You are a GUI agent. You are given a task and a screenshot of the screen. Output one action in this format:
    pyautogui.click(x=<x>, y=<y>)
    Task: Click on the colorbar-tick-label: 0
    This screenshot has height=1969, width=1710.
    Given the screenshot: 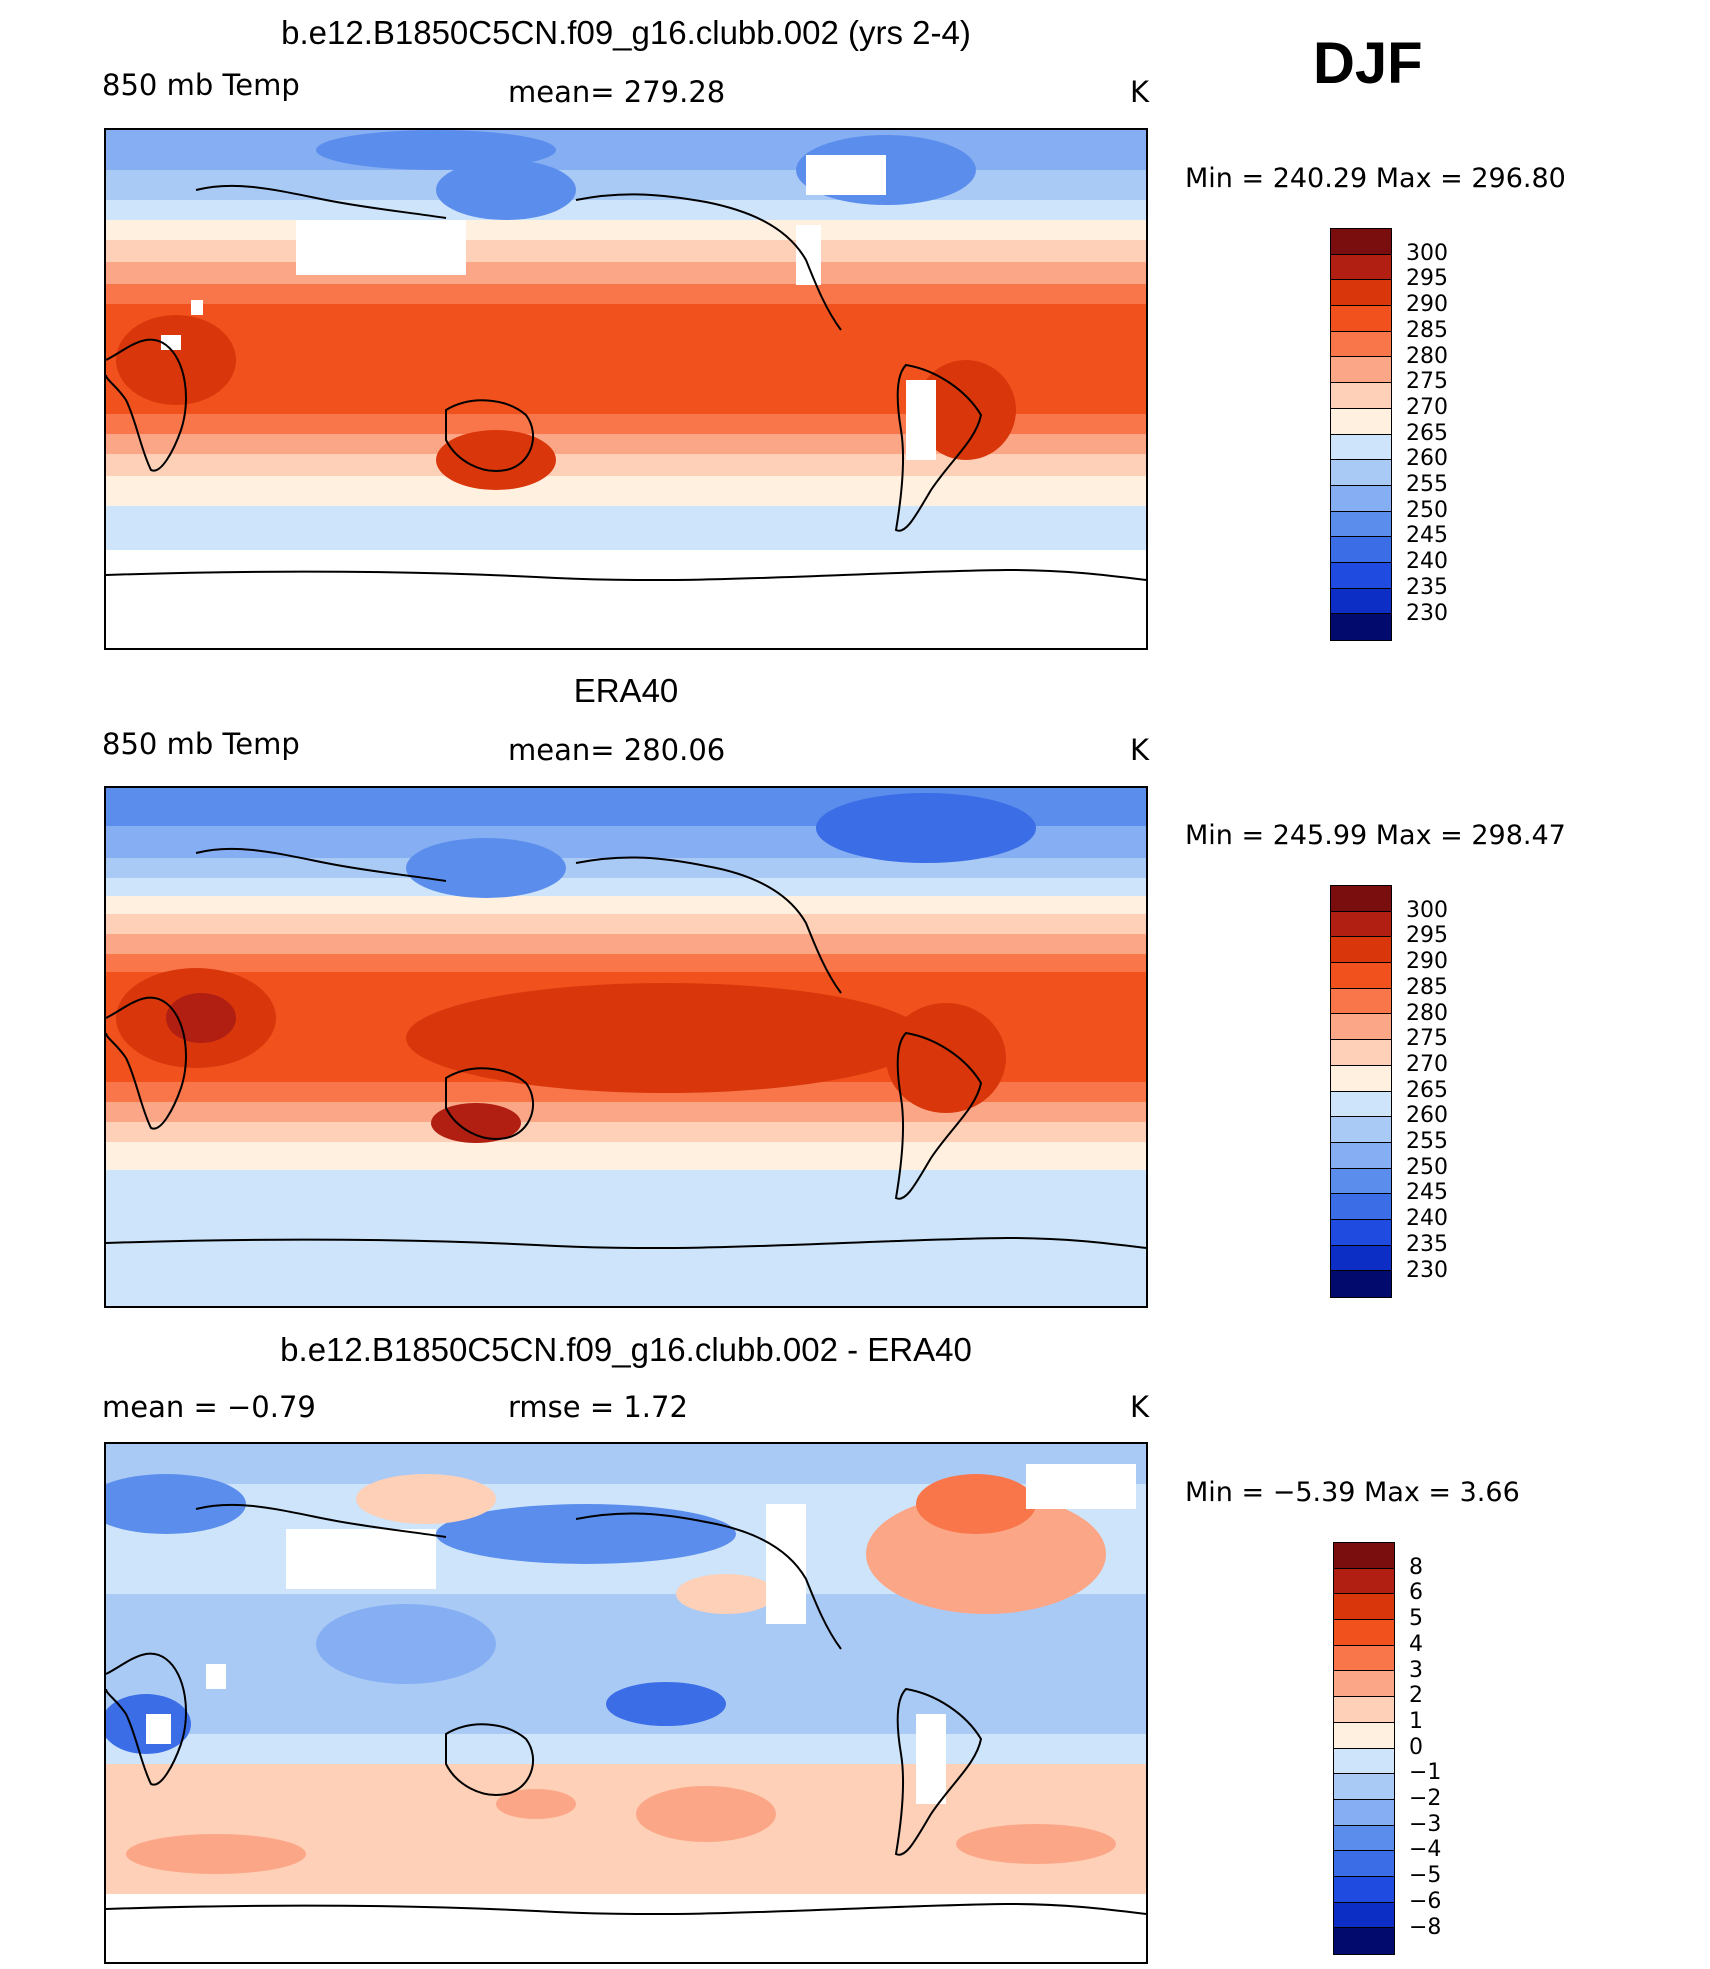 What is the action you would take?
    pyautogui.click(x=1416, y=1747)
    